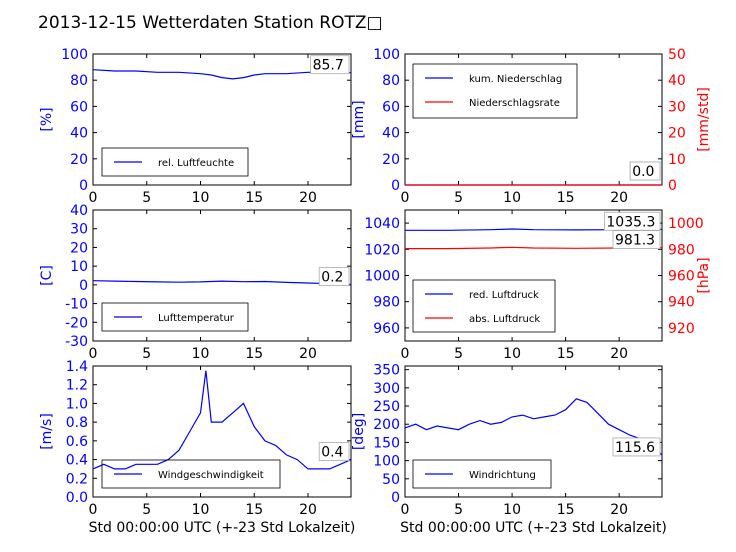  Describe the element at coordinates (77, 386) in the screenshot. I see `y-tick-label: 1.2` at that location.